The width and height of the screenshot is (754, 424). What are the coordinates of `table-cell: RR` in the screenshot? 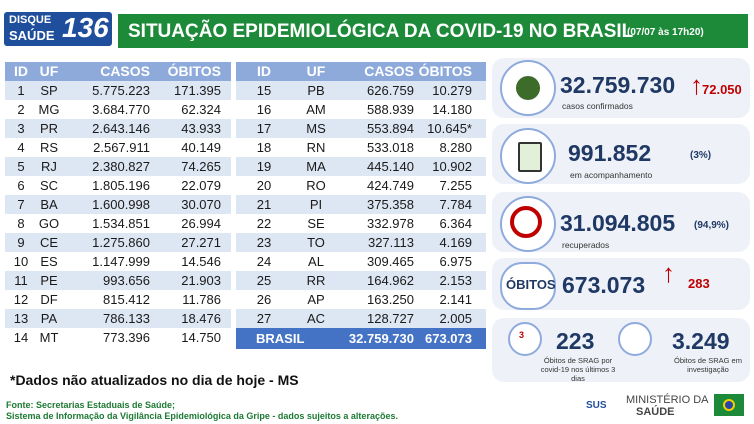 It's located at (316, 280).